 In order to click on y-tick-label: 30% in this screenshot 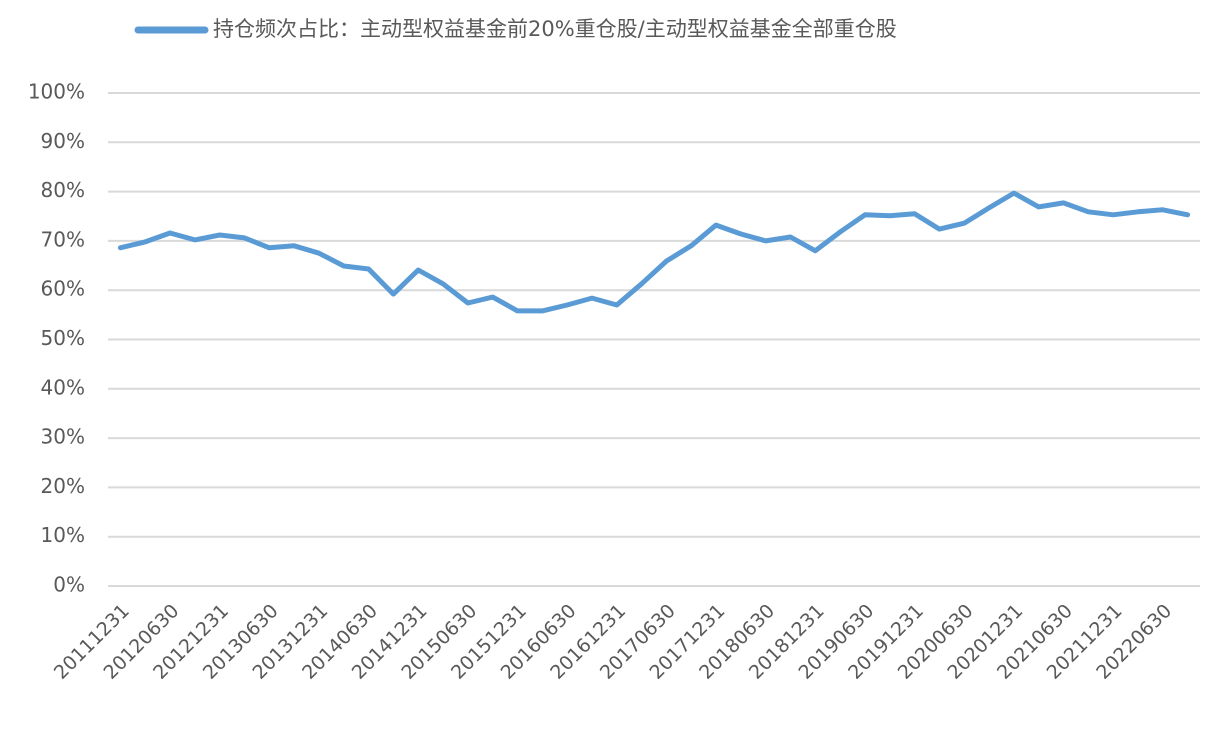, I will do `click(63, 437)`.